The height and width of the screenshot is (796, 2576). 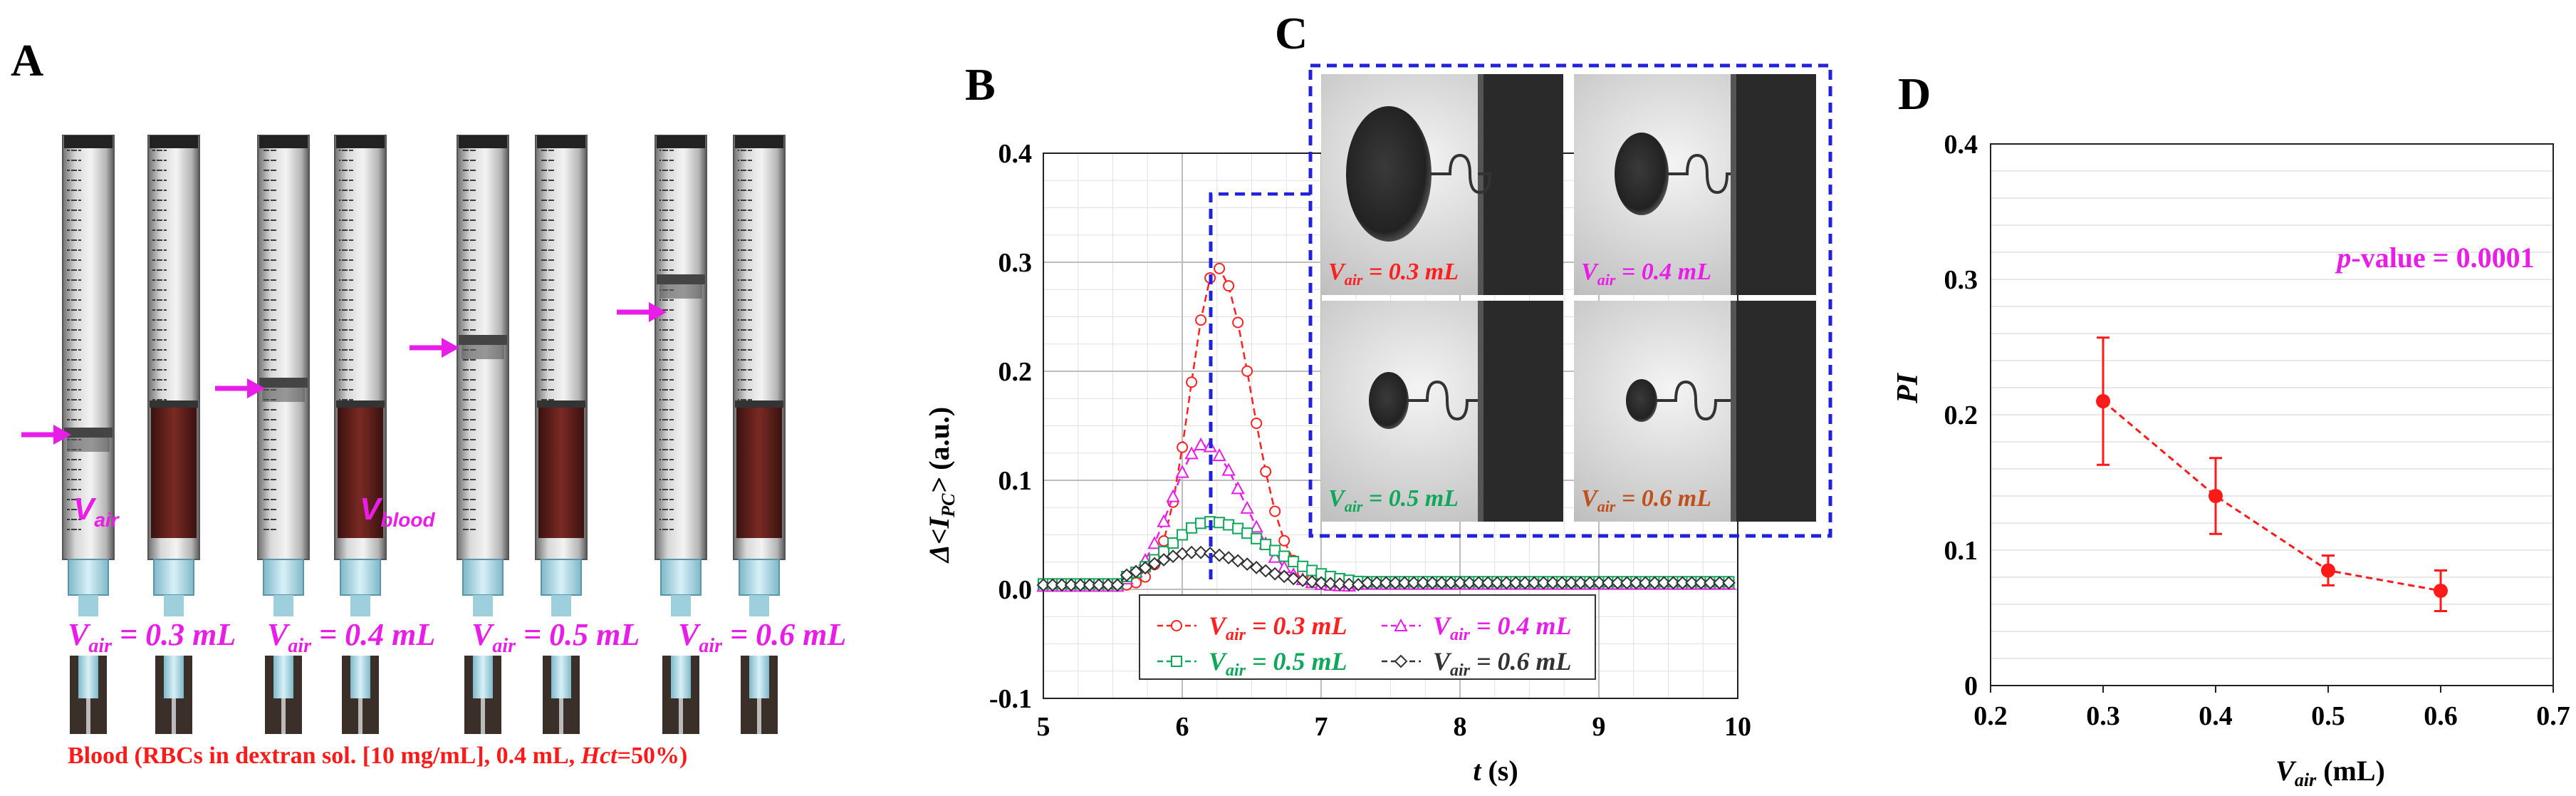 What do you see at coordinates (1914, 93) in the screenshot?
I see `panel-d-letter: D` at bounding box center [1914, 93].